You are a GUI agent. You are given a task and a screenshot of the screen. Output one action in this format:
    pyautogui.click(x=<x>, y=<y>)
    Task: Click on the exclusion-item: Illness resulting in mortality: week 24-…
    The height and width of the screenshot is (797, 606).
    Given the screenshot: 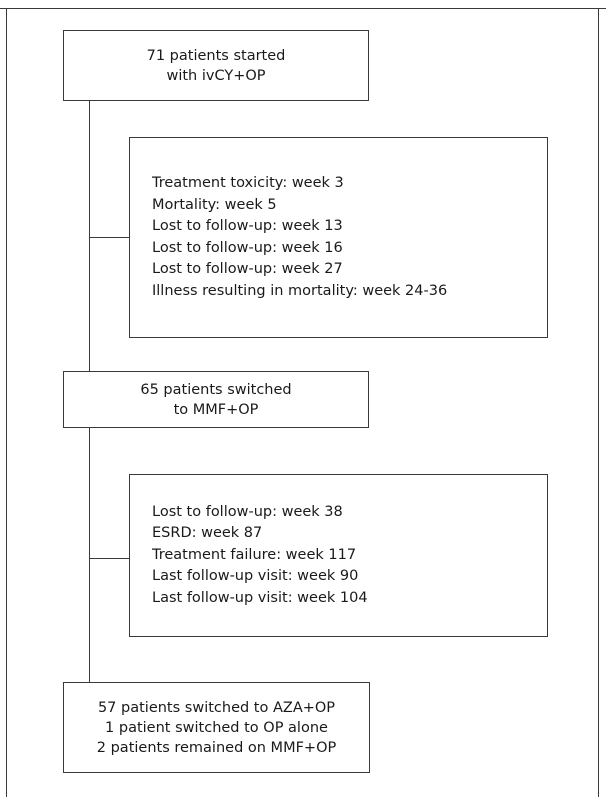 What is the action you would take?
    pyautogui.click(x=300, y=290)
    